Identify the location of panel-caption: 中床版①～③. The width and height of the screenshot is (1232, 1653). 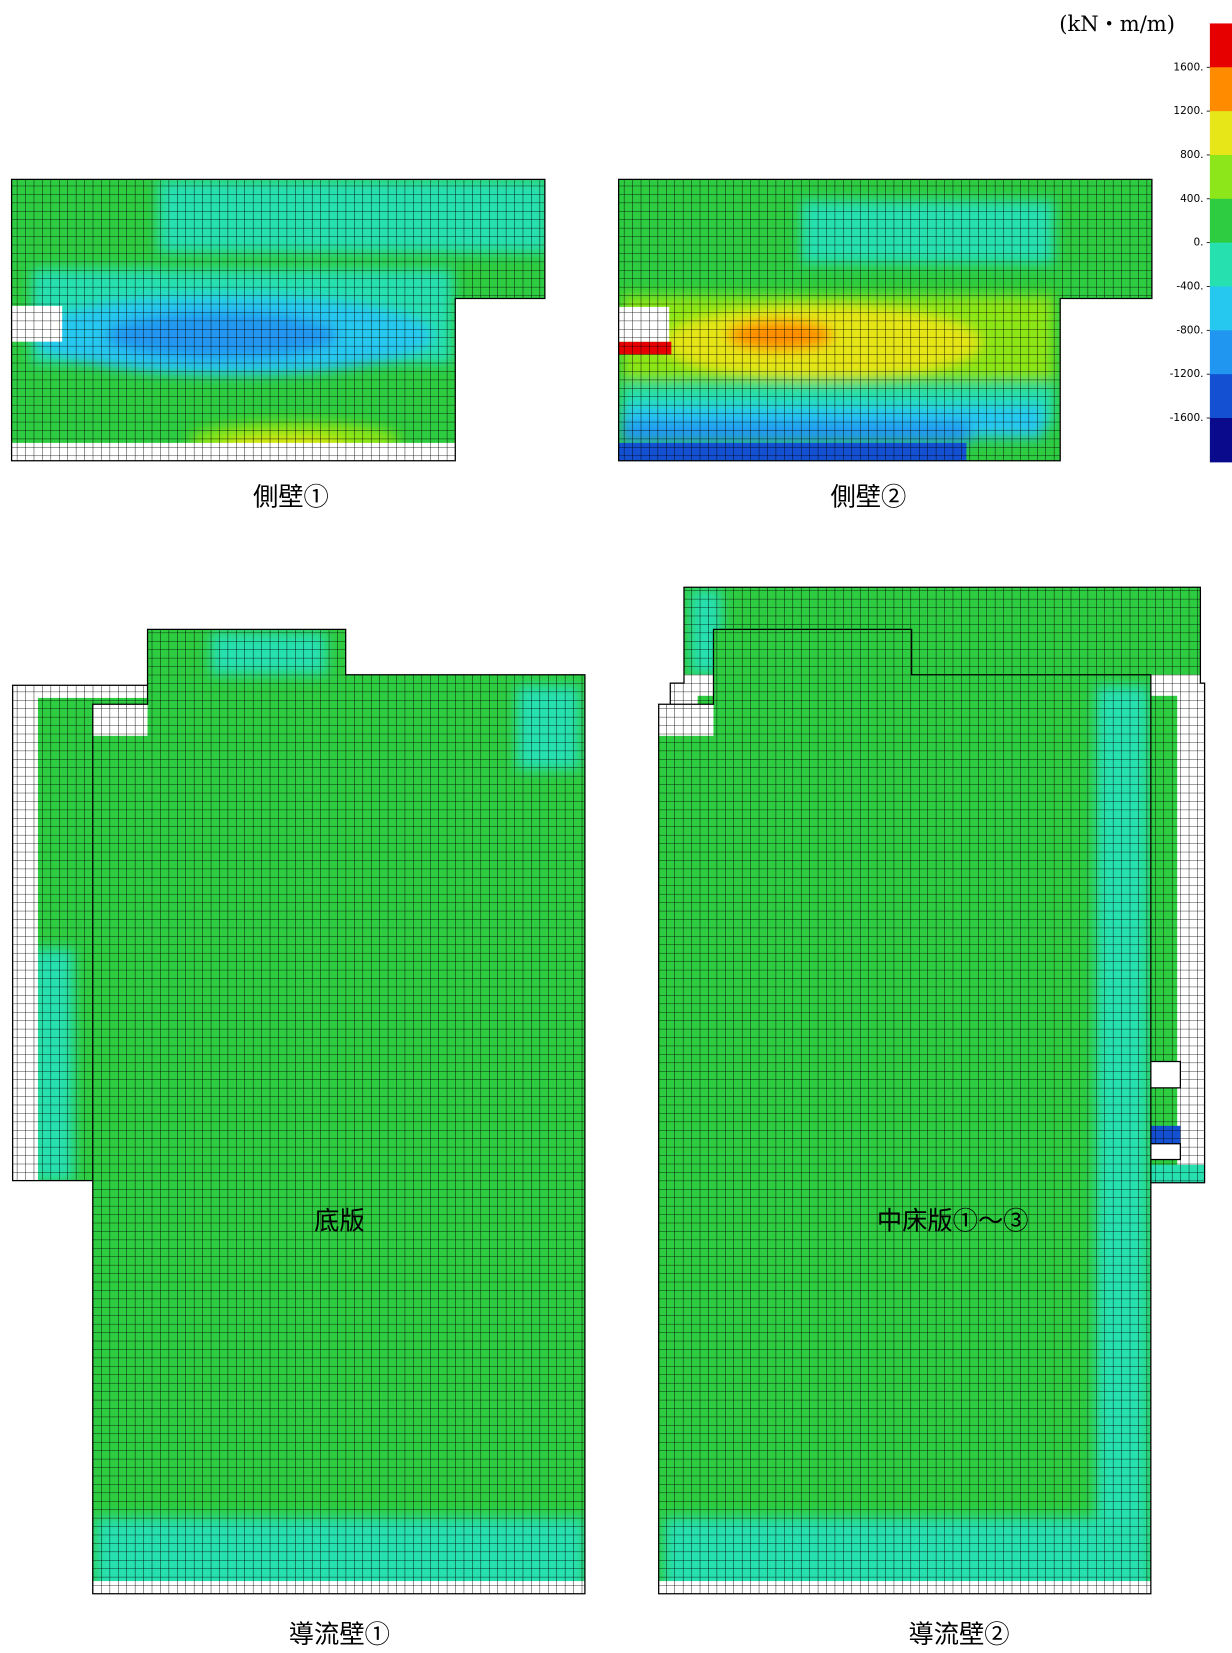
(953, 1221).